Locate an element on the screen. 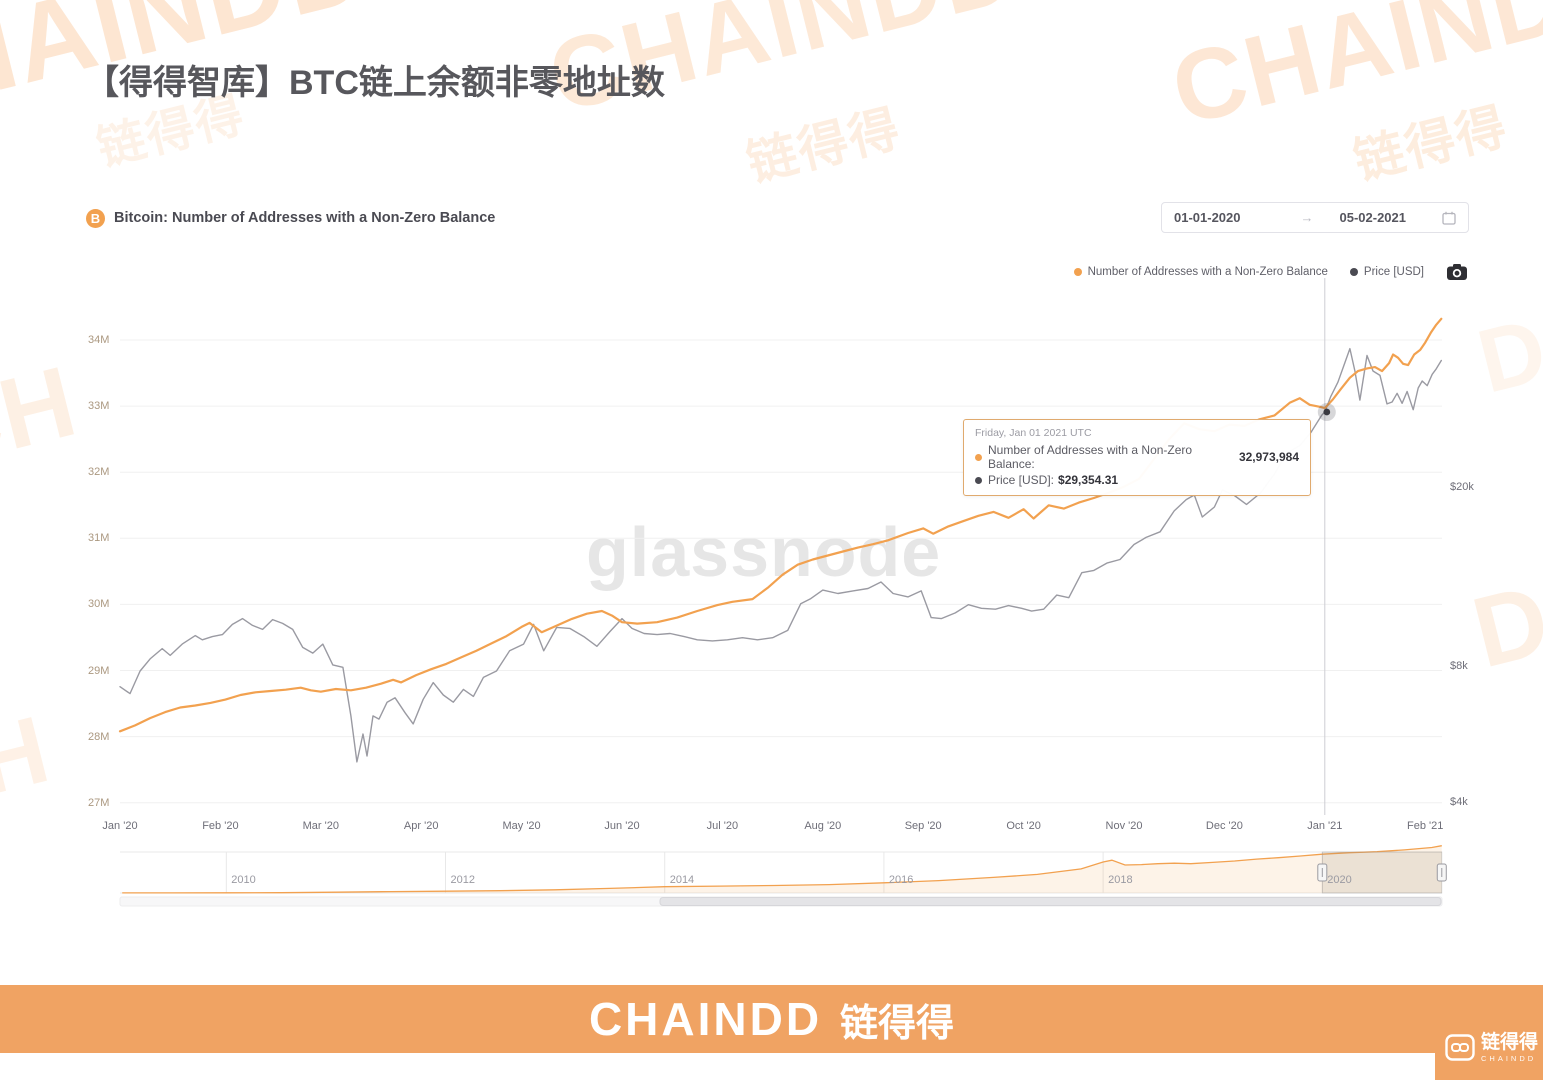 This screenshot has width=1543, height=1080. xlab: Sep '20 is located at coordinates (923, 826).